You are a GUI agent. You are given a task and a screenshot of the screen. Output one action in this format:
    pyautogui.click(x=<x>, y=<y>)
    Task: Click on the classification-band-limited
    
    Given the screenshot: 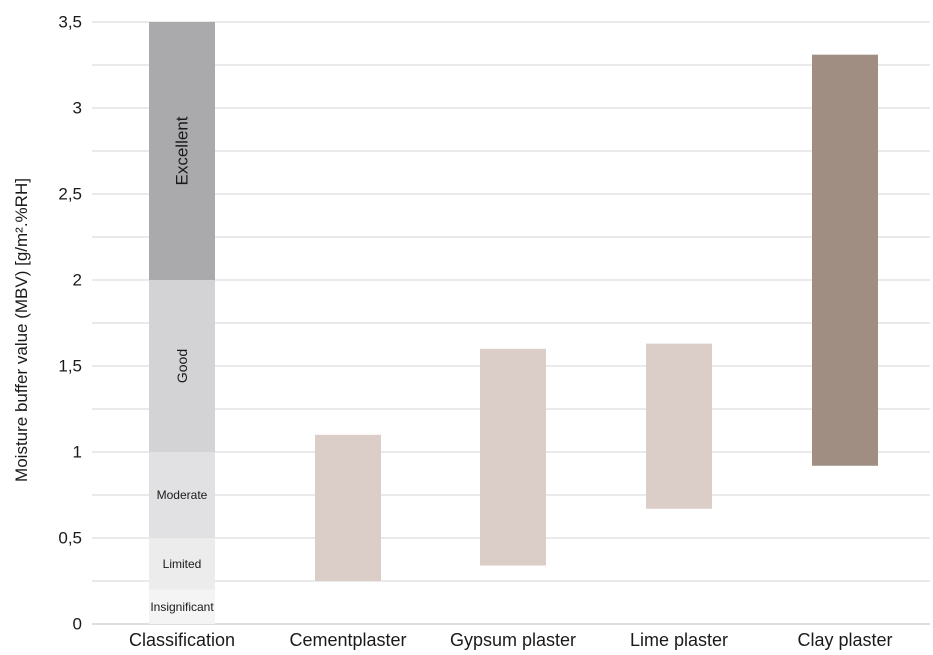 What is the action you would take?
    pyautogui.click(x=182, y=564)
    